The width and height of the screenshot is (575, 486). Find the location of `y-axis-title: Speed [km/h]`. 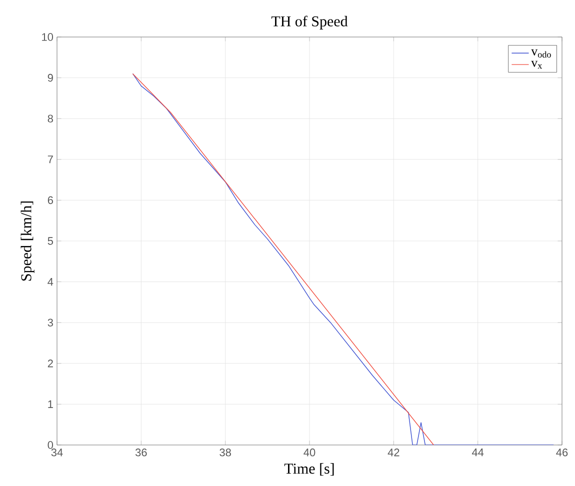

y-axis-title: Speed [km/h] is located at coordinates (27, 241).